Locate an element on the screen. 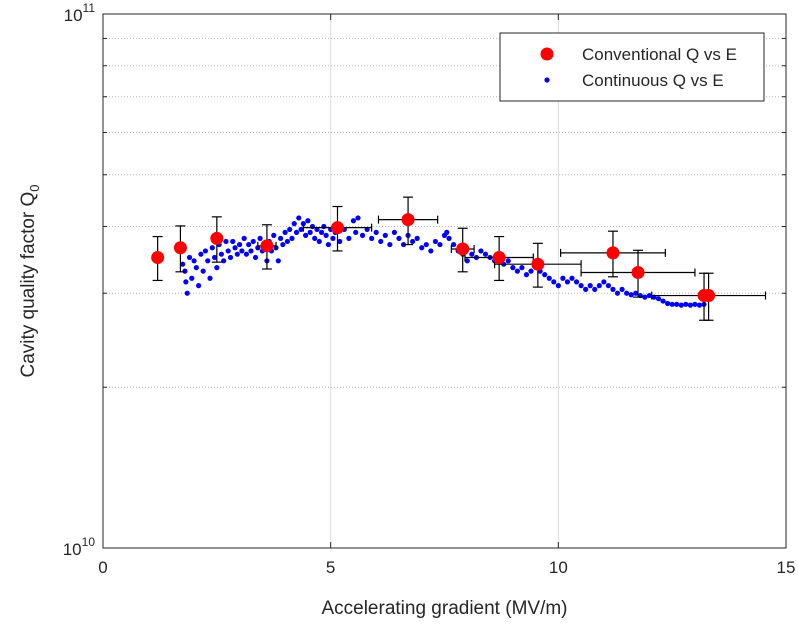 The width and height of the screenshot is (798, 627). x-axis-label: Accelerating gradient (MV/m) is located at coordinates (444, 608).